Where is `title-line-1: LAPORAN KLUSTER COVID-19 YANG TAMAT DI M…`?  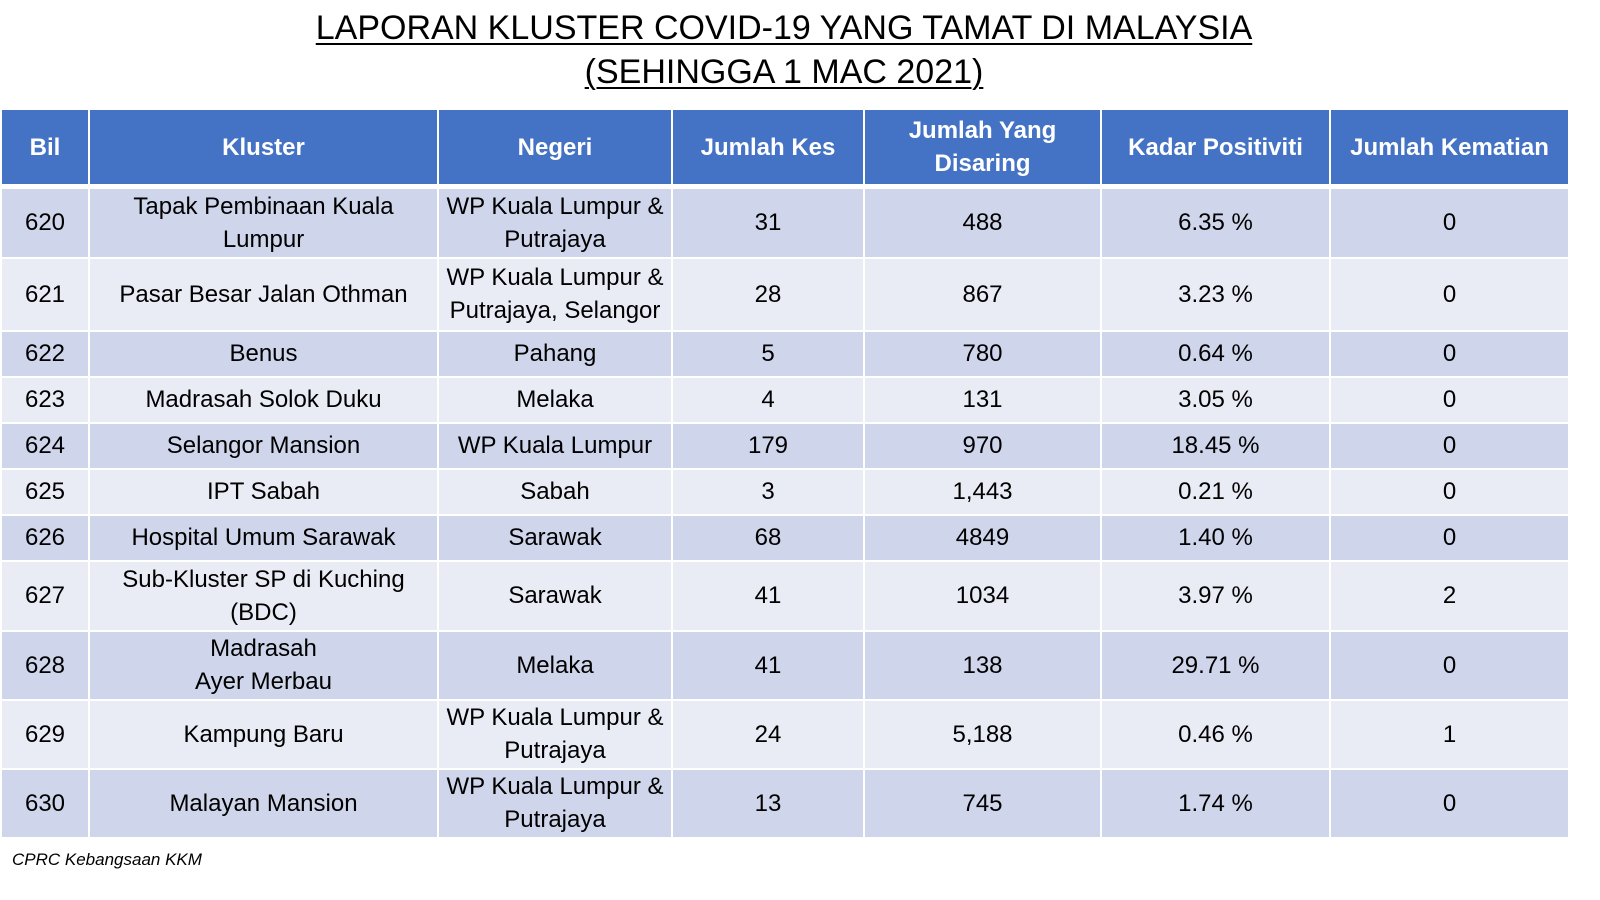
title-line-1: LAPORAN KLUSTER COVID-19 YANG TAMAT DI M… is located at coordinates (784, 28).